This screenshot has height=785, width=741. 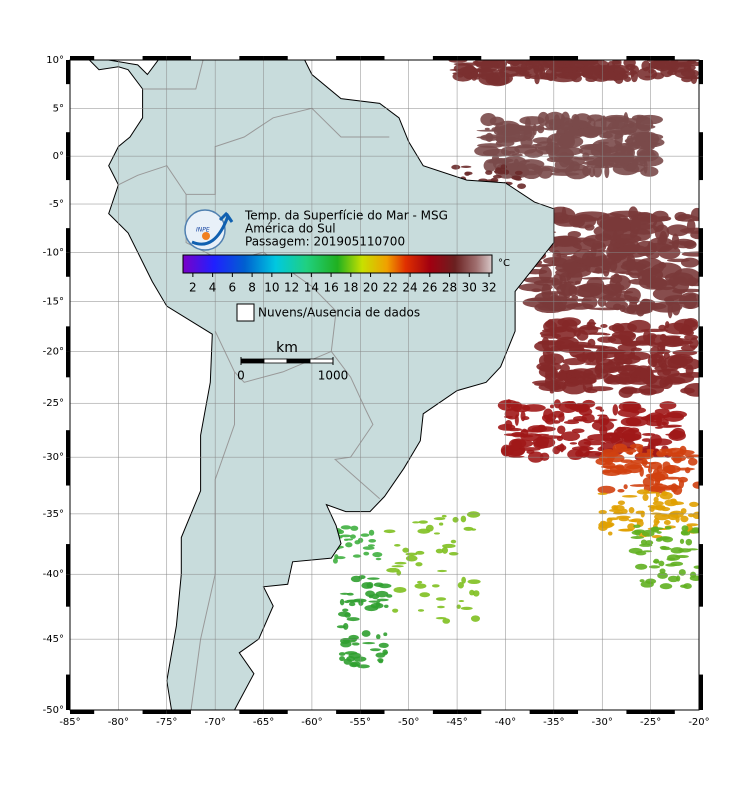 What do you see at coordinates (333, 376) in the screenshot?
I see `scale-label: 1000` at bounding box center [333, 376].